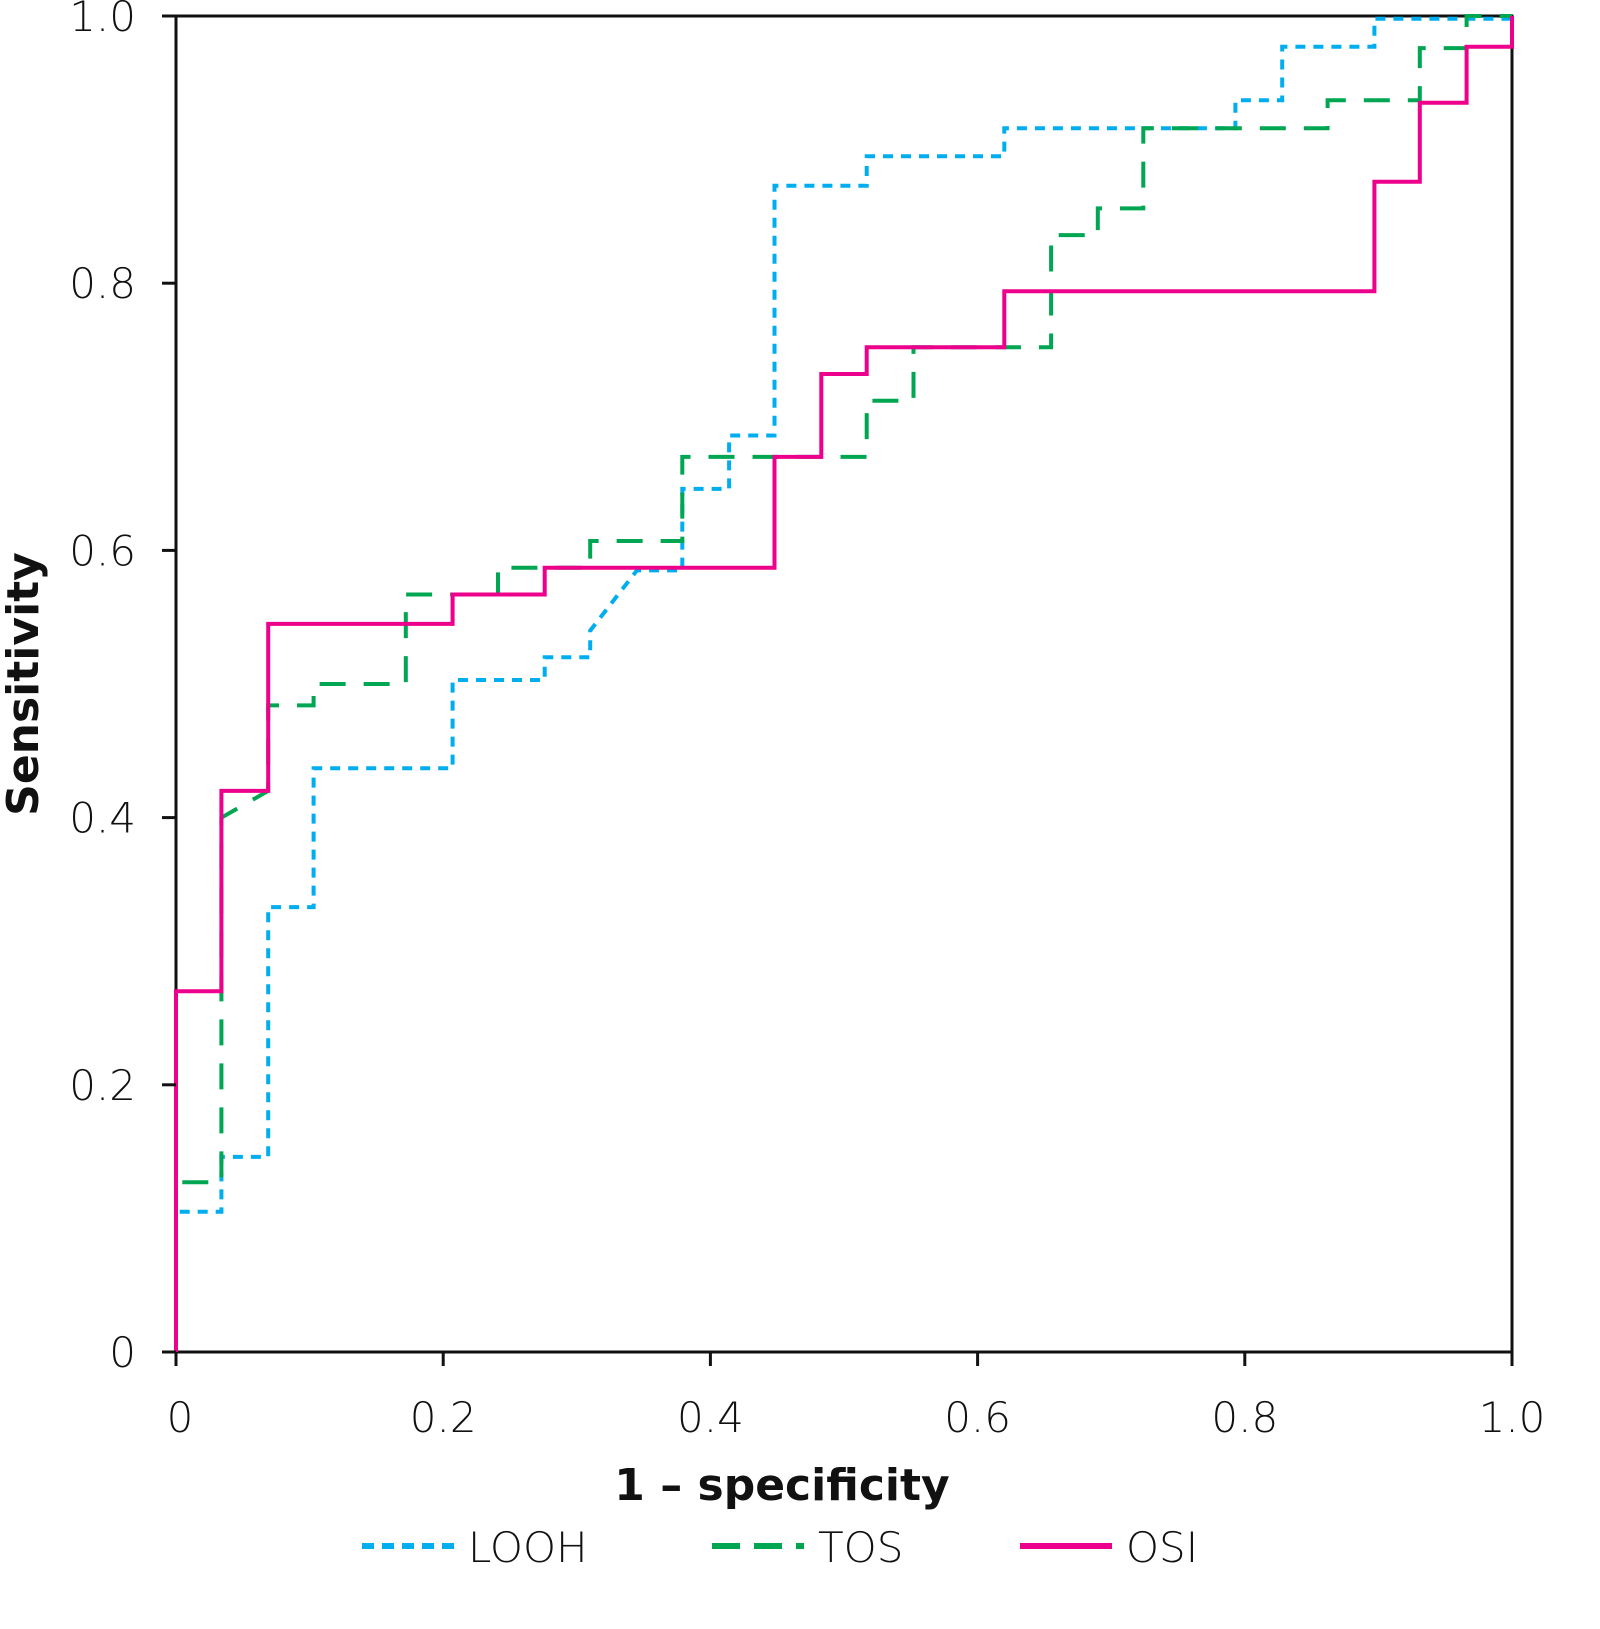 The width and height of the screenshot is (1600, 1629). I want to click on legend-label-looh: LOOH, so click(528, 1547).